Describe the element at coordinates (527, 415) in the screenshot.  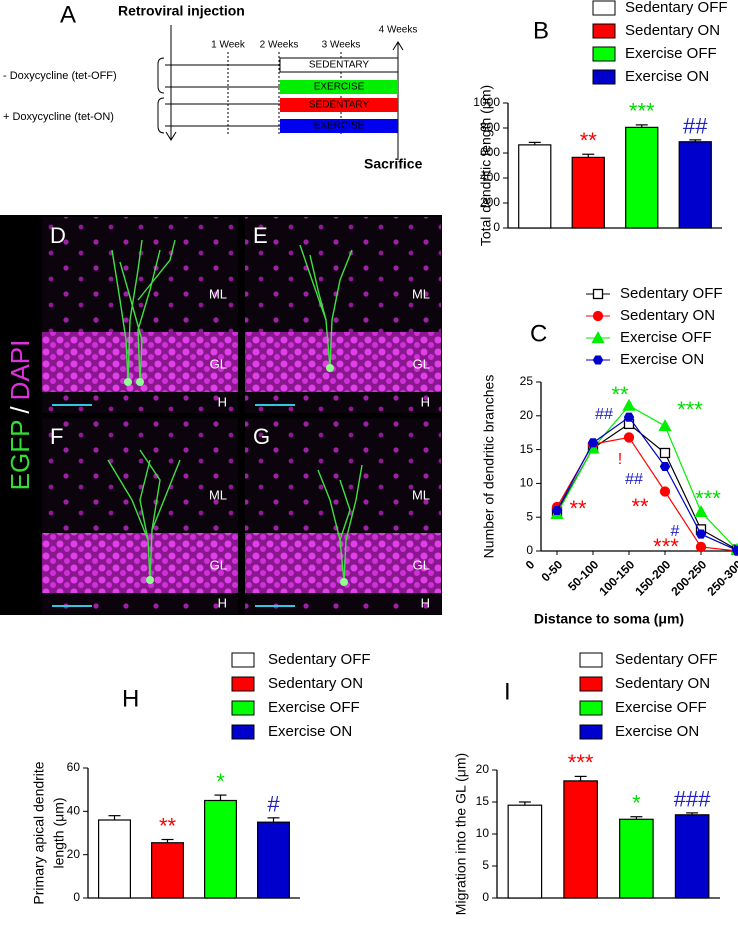
I see `y-tick-label: 20` at that location.